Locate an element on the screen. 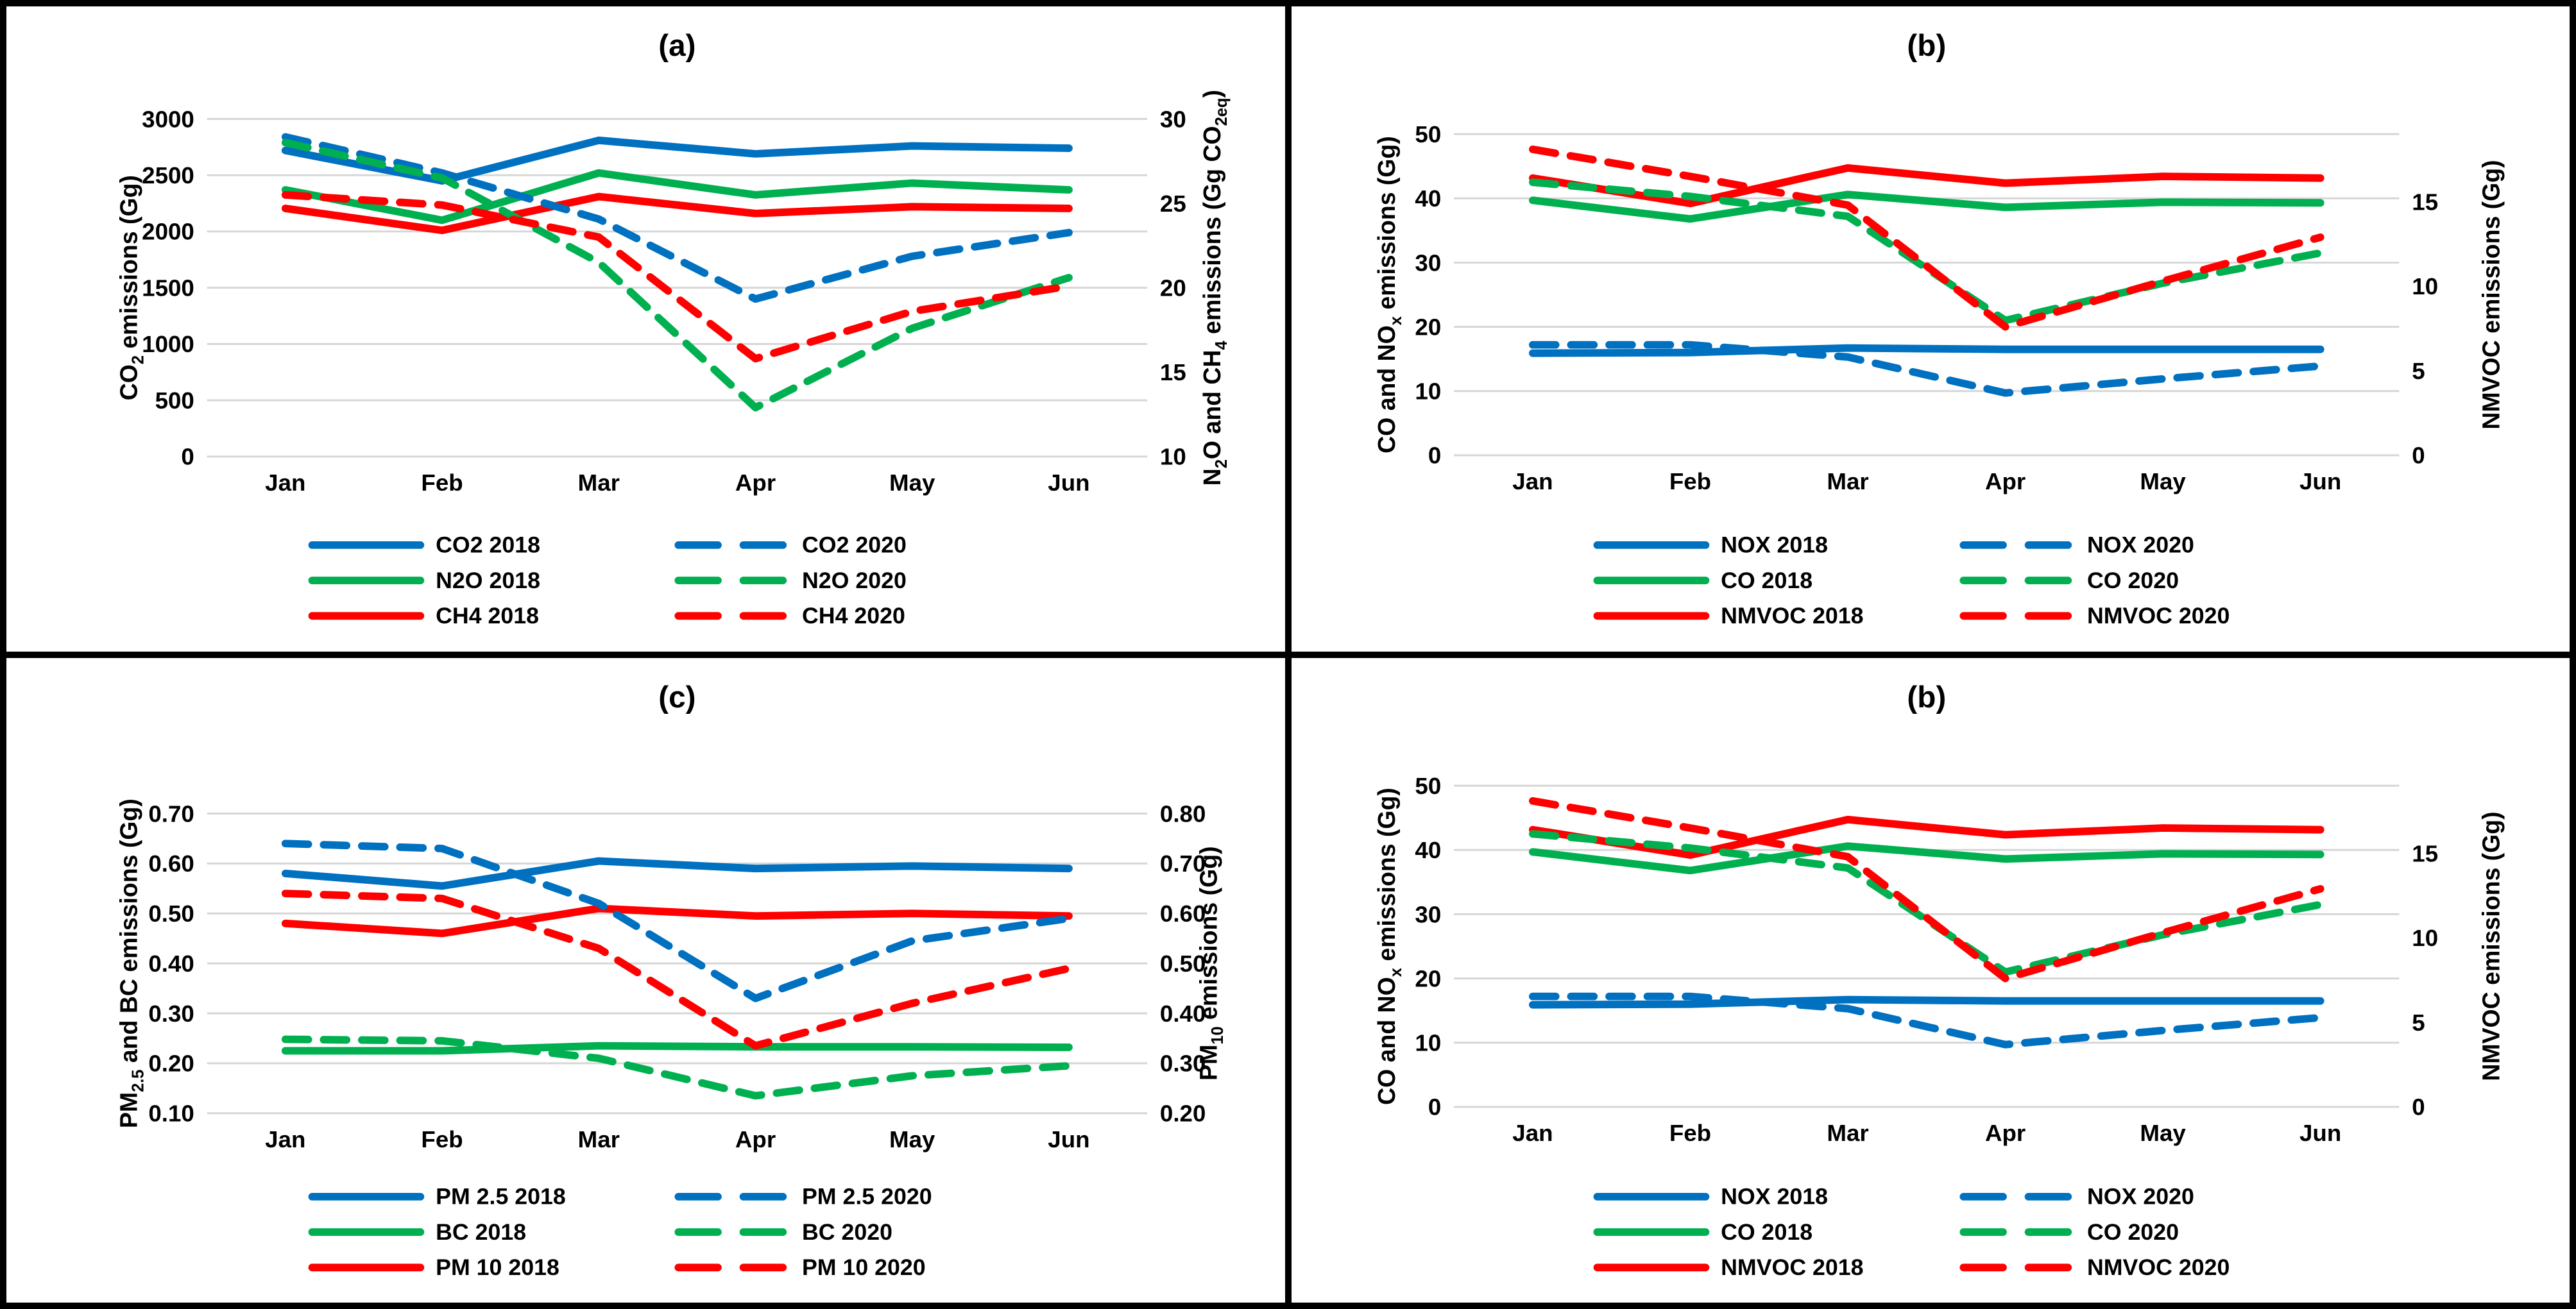 Image resolution: width=2576 pixels, height=1309 pixels. series-line-ch4-2020 is located at coordinates (677, 276).